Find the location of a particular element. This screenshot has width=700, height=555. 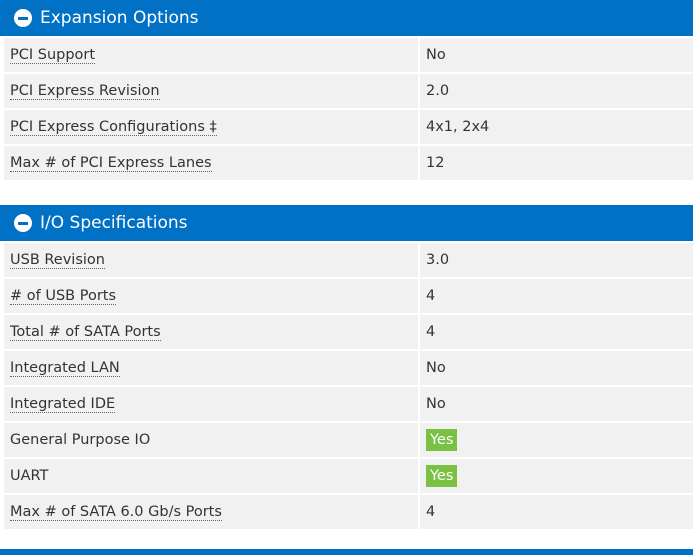

spec-row: Total # of SATA Ports 4 is located at coordinates (348, 332).